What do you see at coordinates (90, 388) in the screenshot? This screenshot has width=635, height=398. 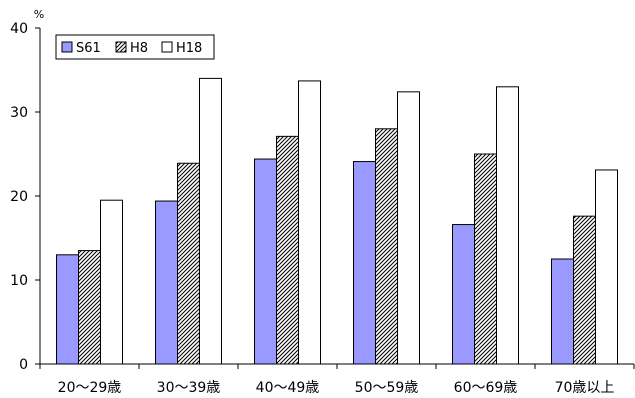 I see `x-tick-label: 20～29歳` at bounding box center [90, 388].